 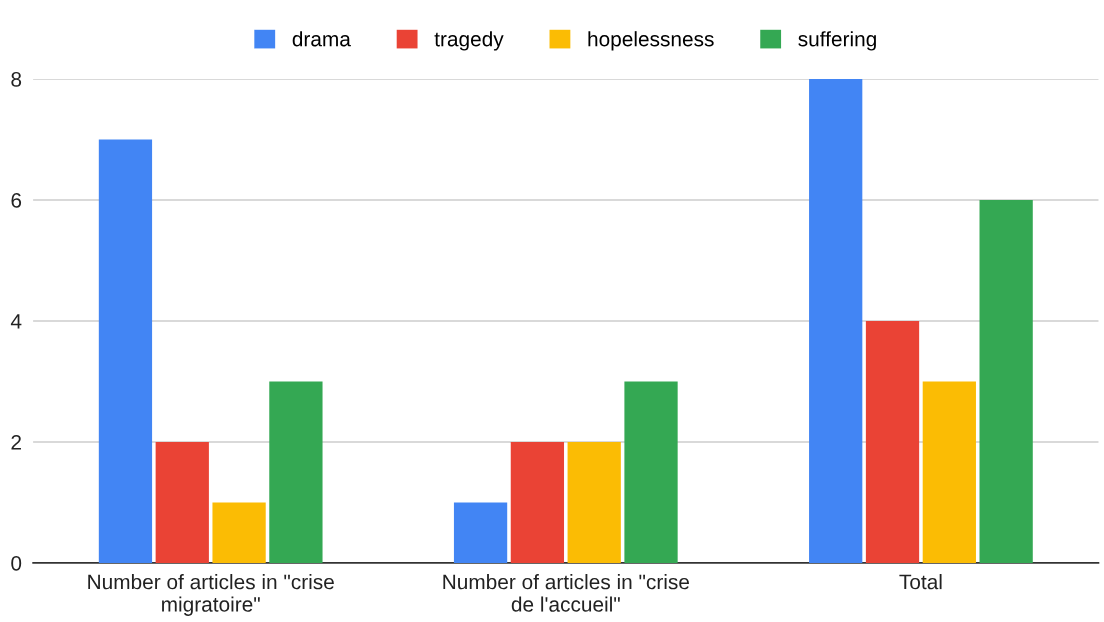 I want to click on y-tick-label: 2, so click(x=16, y=442).